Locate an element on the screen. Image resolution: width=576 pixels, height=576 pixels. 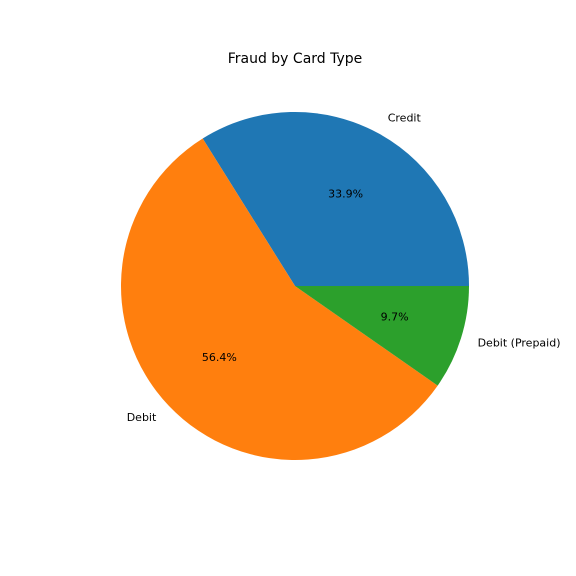
pie-slice-debit-prepaid is located at coordinates (382, 336).